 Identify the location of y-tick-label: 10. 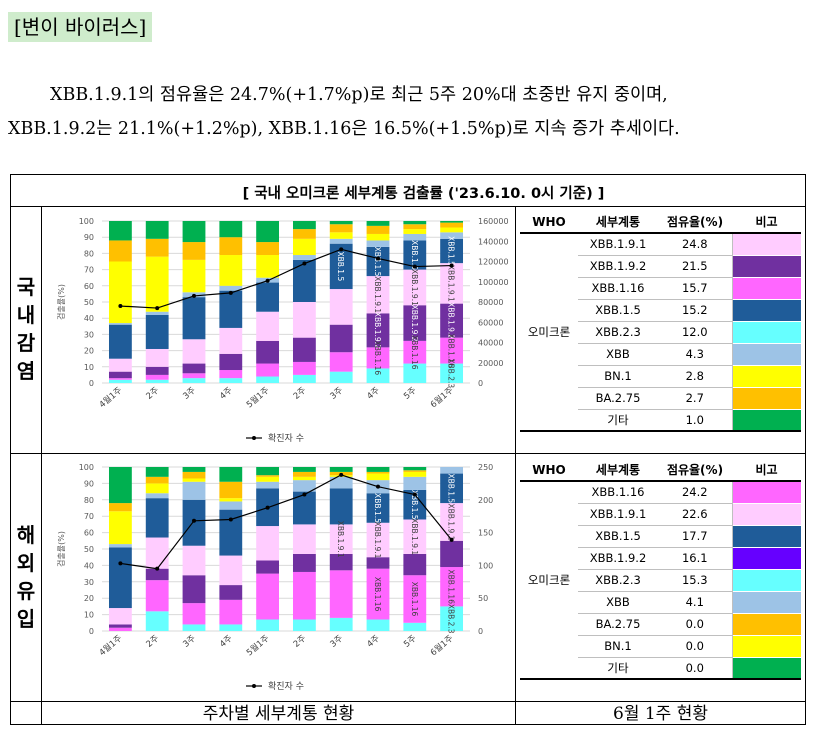
(89, 615).